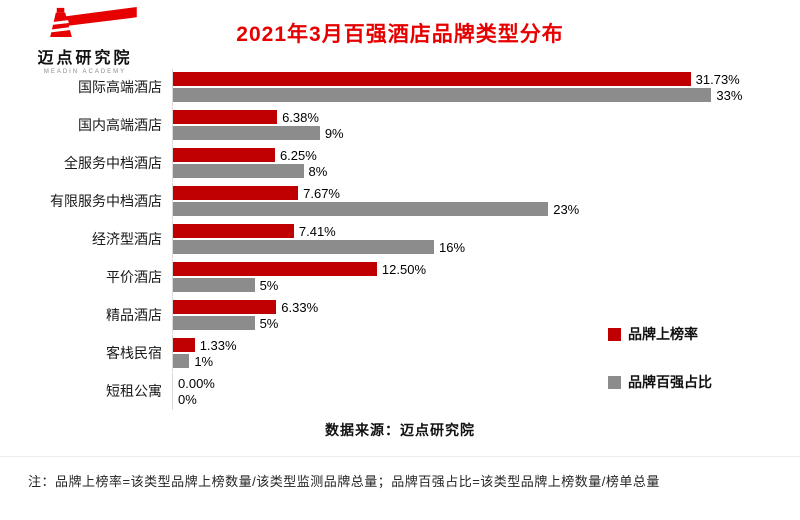 Image resolution: width=800 pixels, height=520 pixels. I want to click on bar-group: 6.33% 5%, so click(458, 315).